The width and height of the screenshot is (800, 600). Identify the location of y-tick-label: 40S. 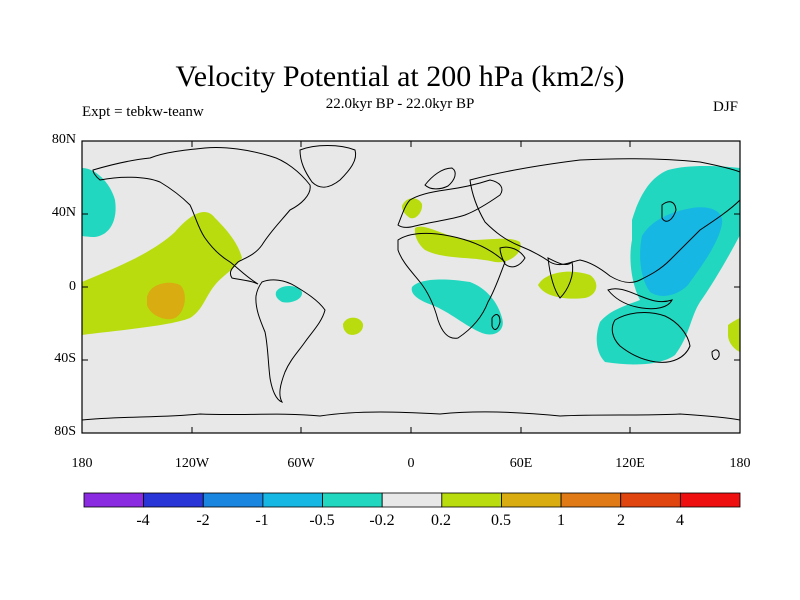
(65, 358).